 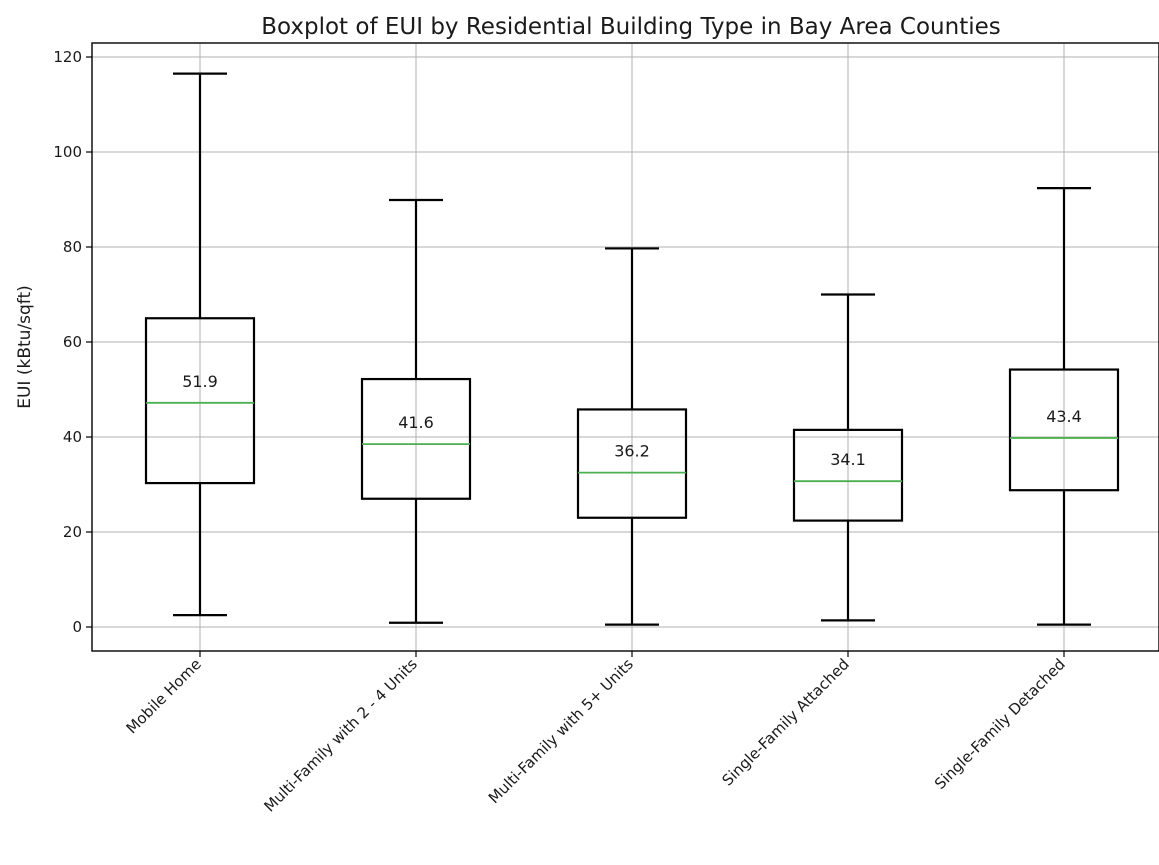 What do you see at coordinates (67, 57) in the screenshot?
I see `y-tick-label: 120` at bounding box center [67, 57].